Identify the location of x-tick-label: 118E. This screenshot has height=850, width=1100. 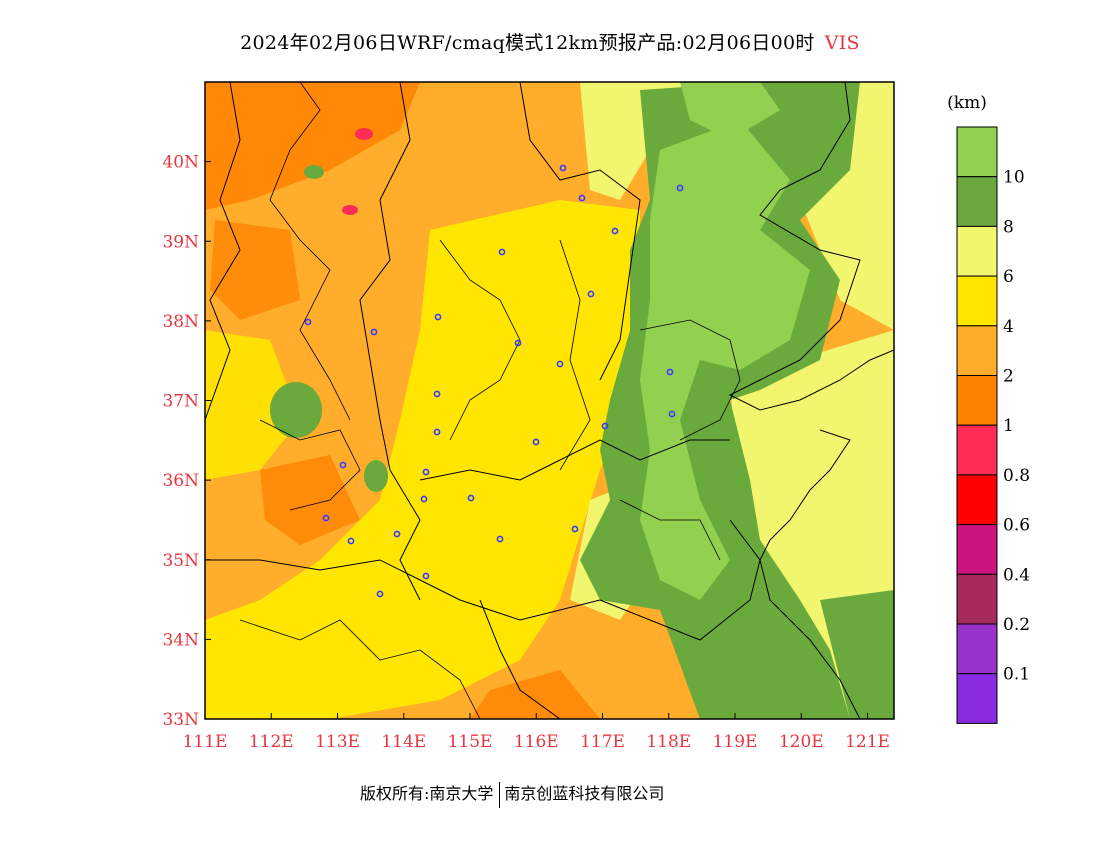
(668, 742).